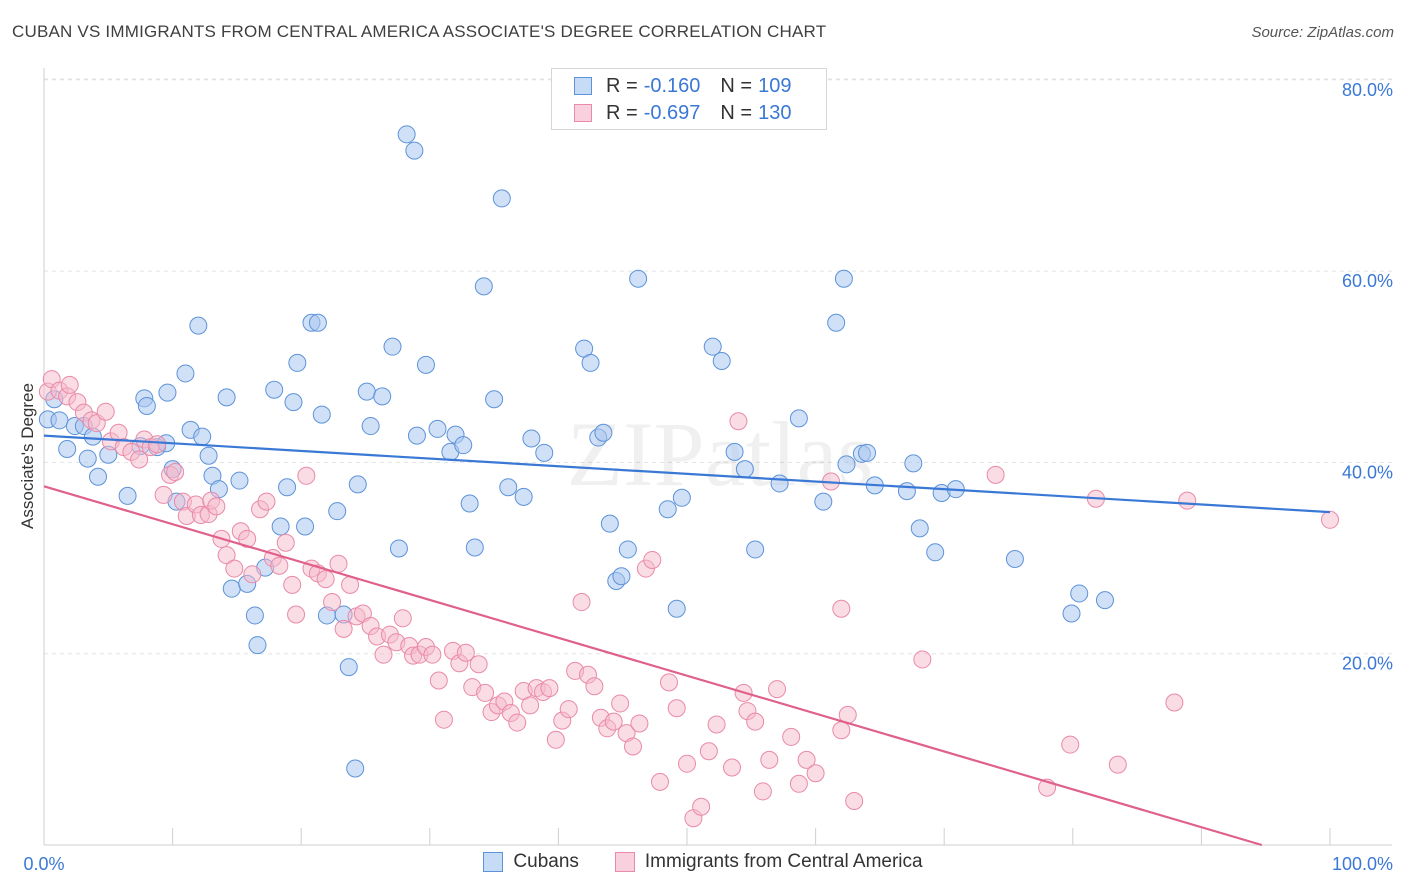 This screenshot has height=892, width=1406. What do you see at coordinates (43, 864) in the screenshot?
I see `x-tick-label: 0.0%` at bounding box center [43, 864].